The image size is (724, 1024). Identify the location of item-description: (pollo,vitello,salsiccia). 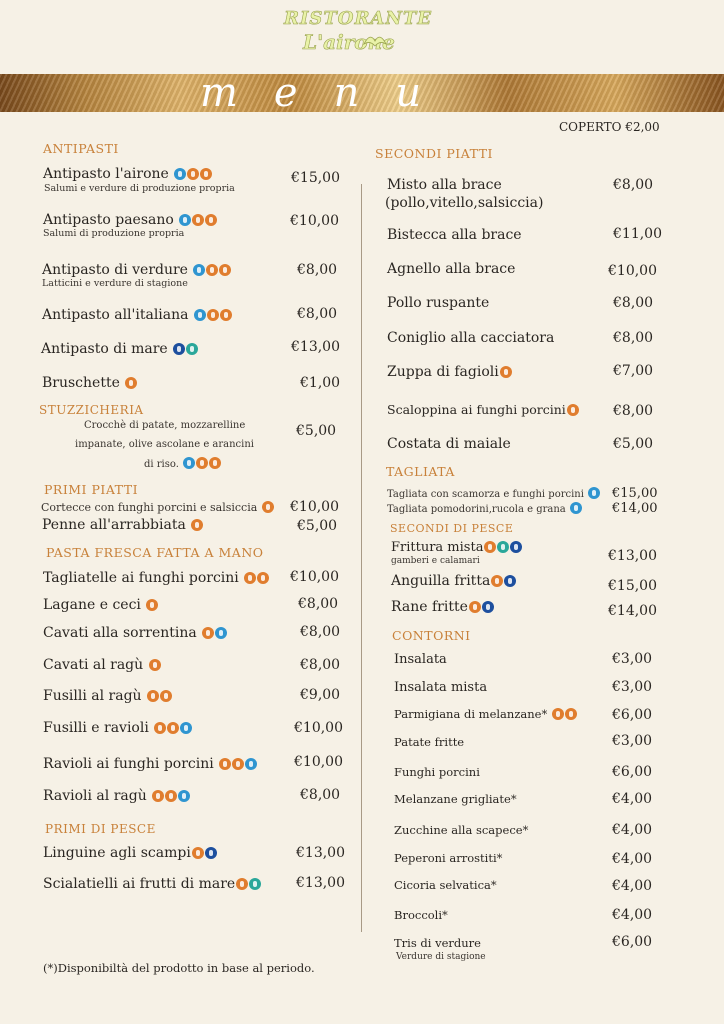
(464, 203).